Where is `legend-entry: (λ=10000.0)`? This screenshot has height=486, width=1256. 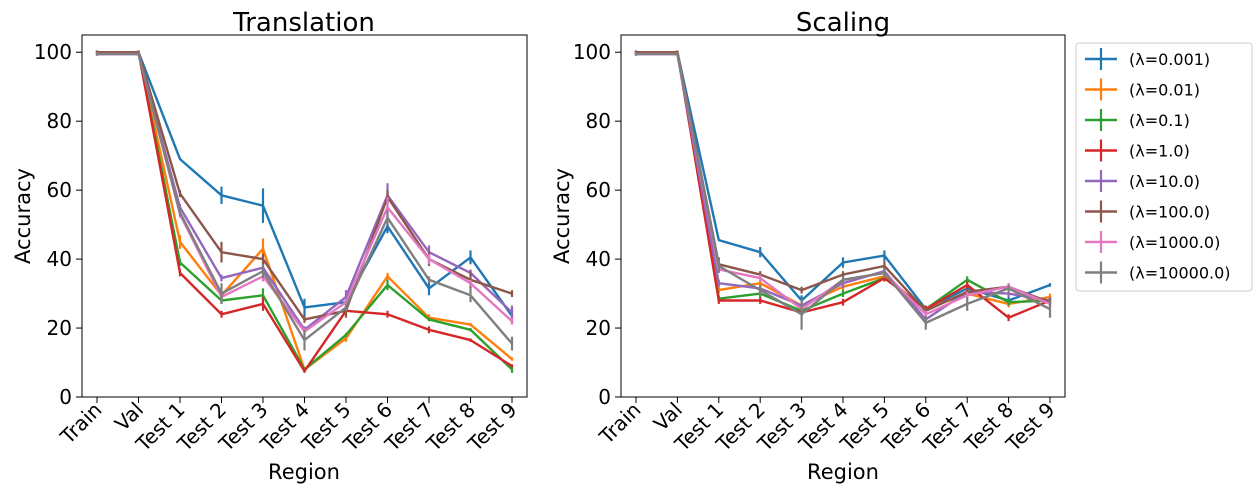 legend-entry: (λ=10000.0) is located at coordinates (1158, 272).